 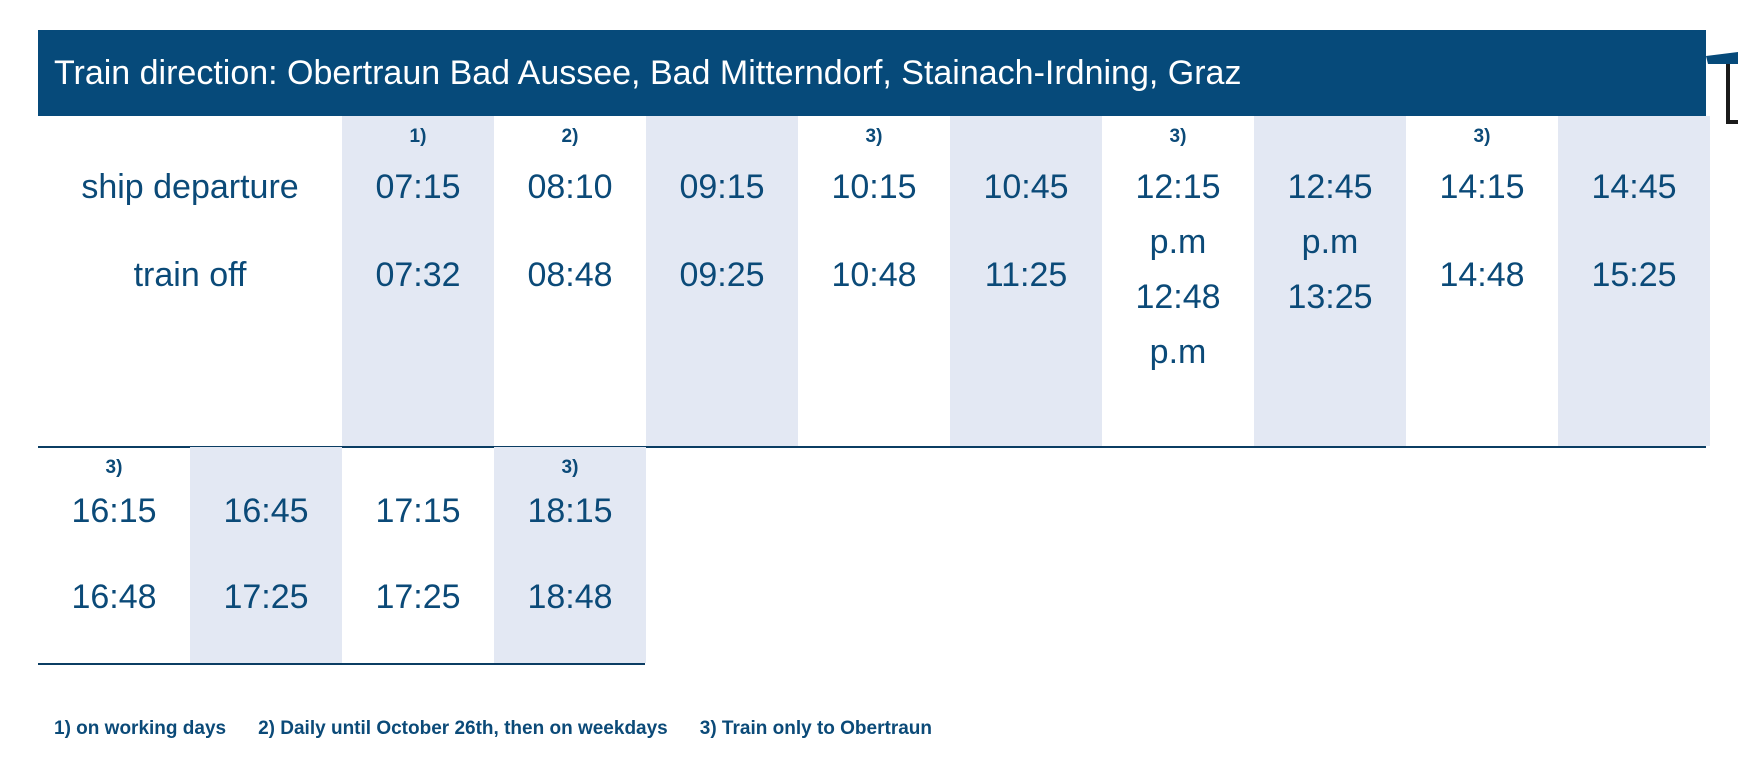 I want to click on departure-column: 09:15 09:25, so click(x=722, y=281).